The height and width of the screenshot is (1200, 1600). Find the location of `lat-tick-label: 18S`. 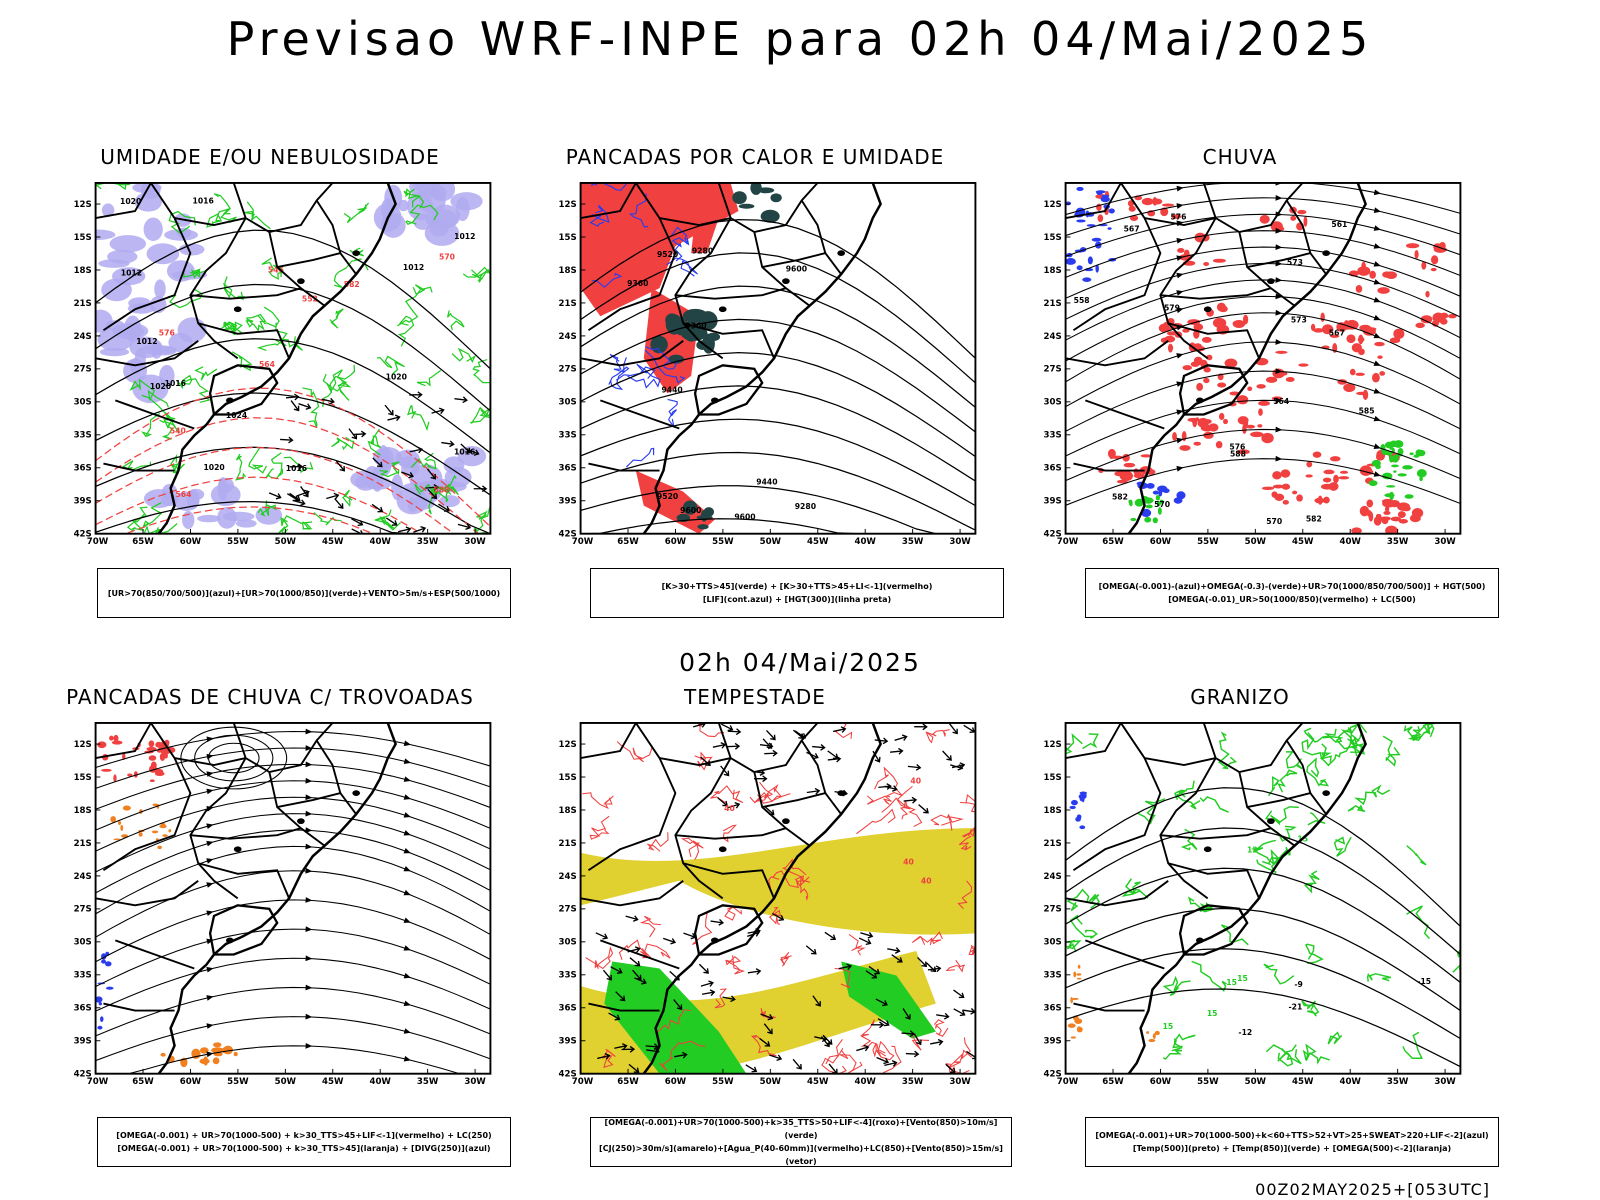

lat-tick-label: 18S is located at coordinates (1053, 271).